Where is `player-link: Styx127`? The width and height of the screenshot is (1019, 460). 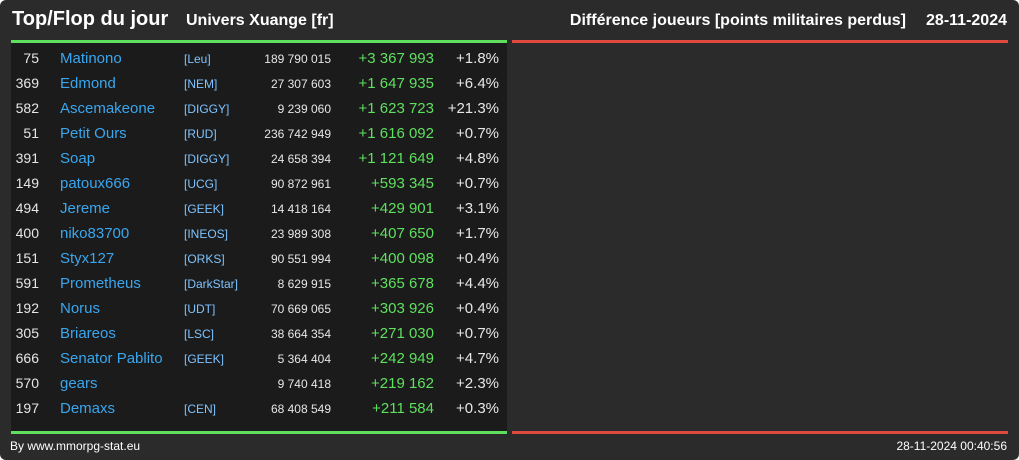 player-link: Styx127 is located at coordinates (87, 258).